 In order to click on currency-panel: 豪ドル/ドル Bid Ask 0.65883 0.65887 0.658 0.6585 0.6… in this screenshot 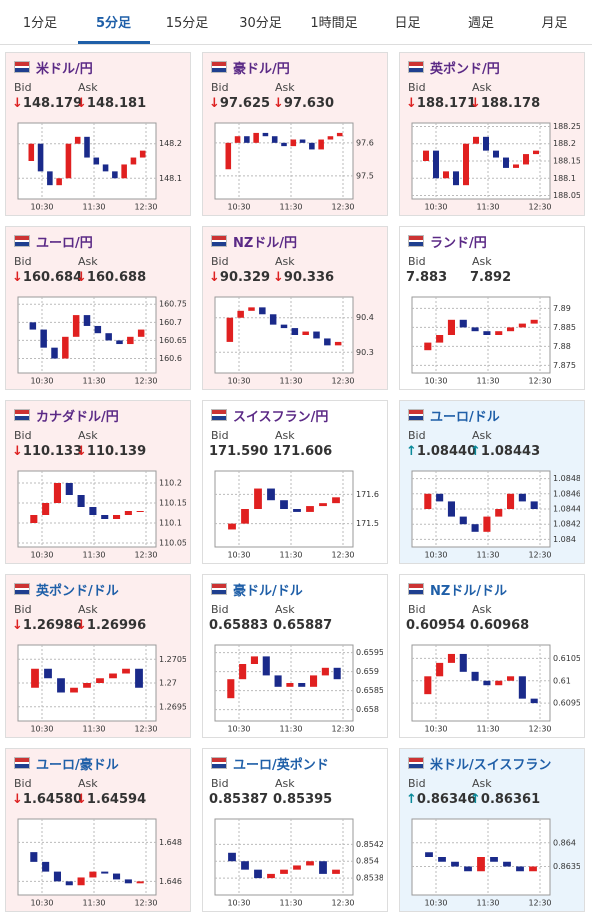, I will do `click(295, 656)`.